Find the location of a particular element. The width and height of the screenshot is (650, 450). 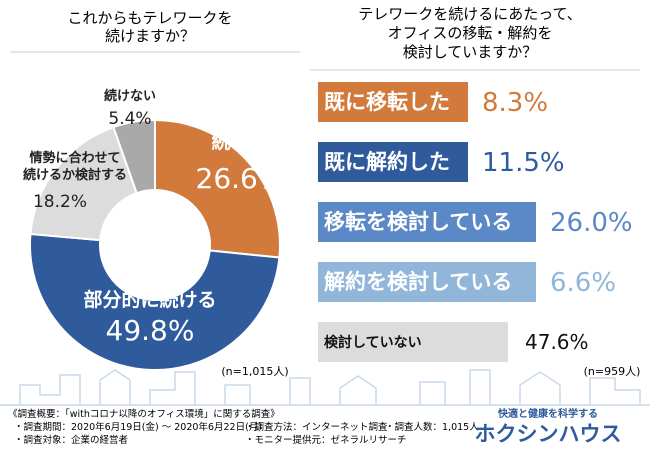

chart-title: テレワークを続けるにあたって、オフィスの移転・解約を検討していますか？ is located at coordinates (470, 33).